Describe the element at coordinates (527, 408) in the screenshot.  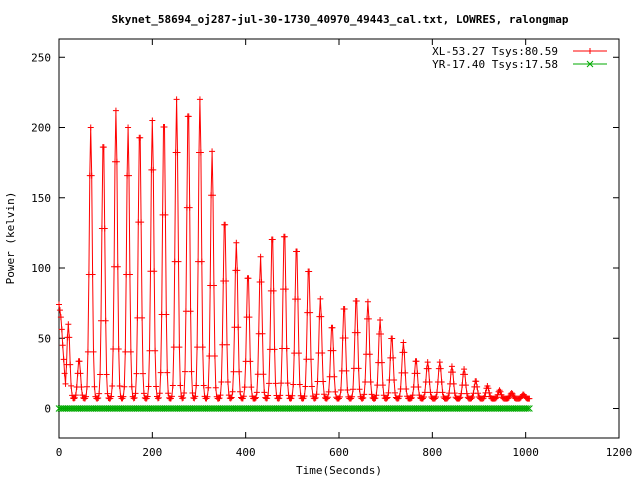
I see `series-yr-point` at that location.